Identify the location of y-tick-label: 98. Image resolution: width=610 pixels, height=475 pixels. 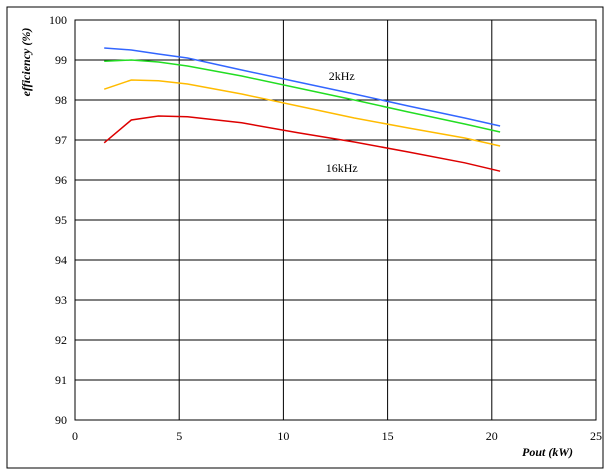
(61, 100).